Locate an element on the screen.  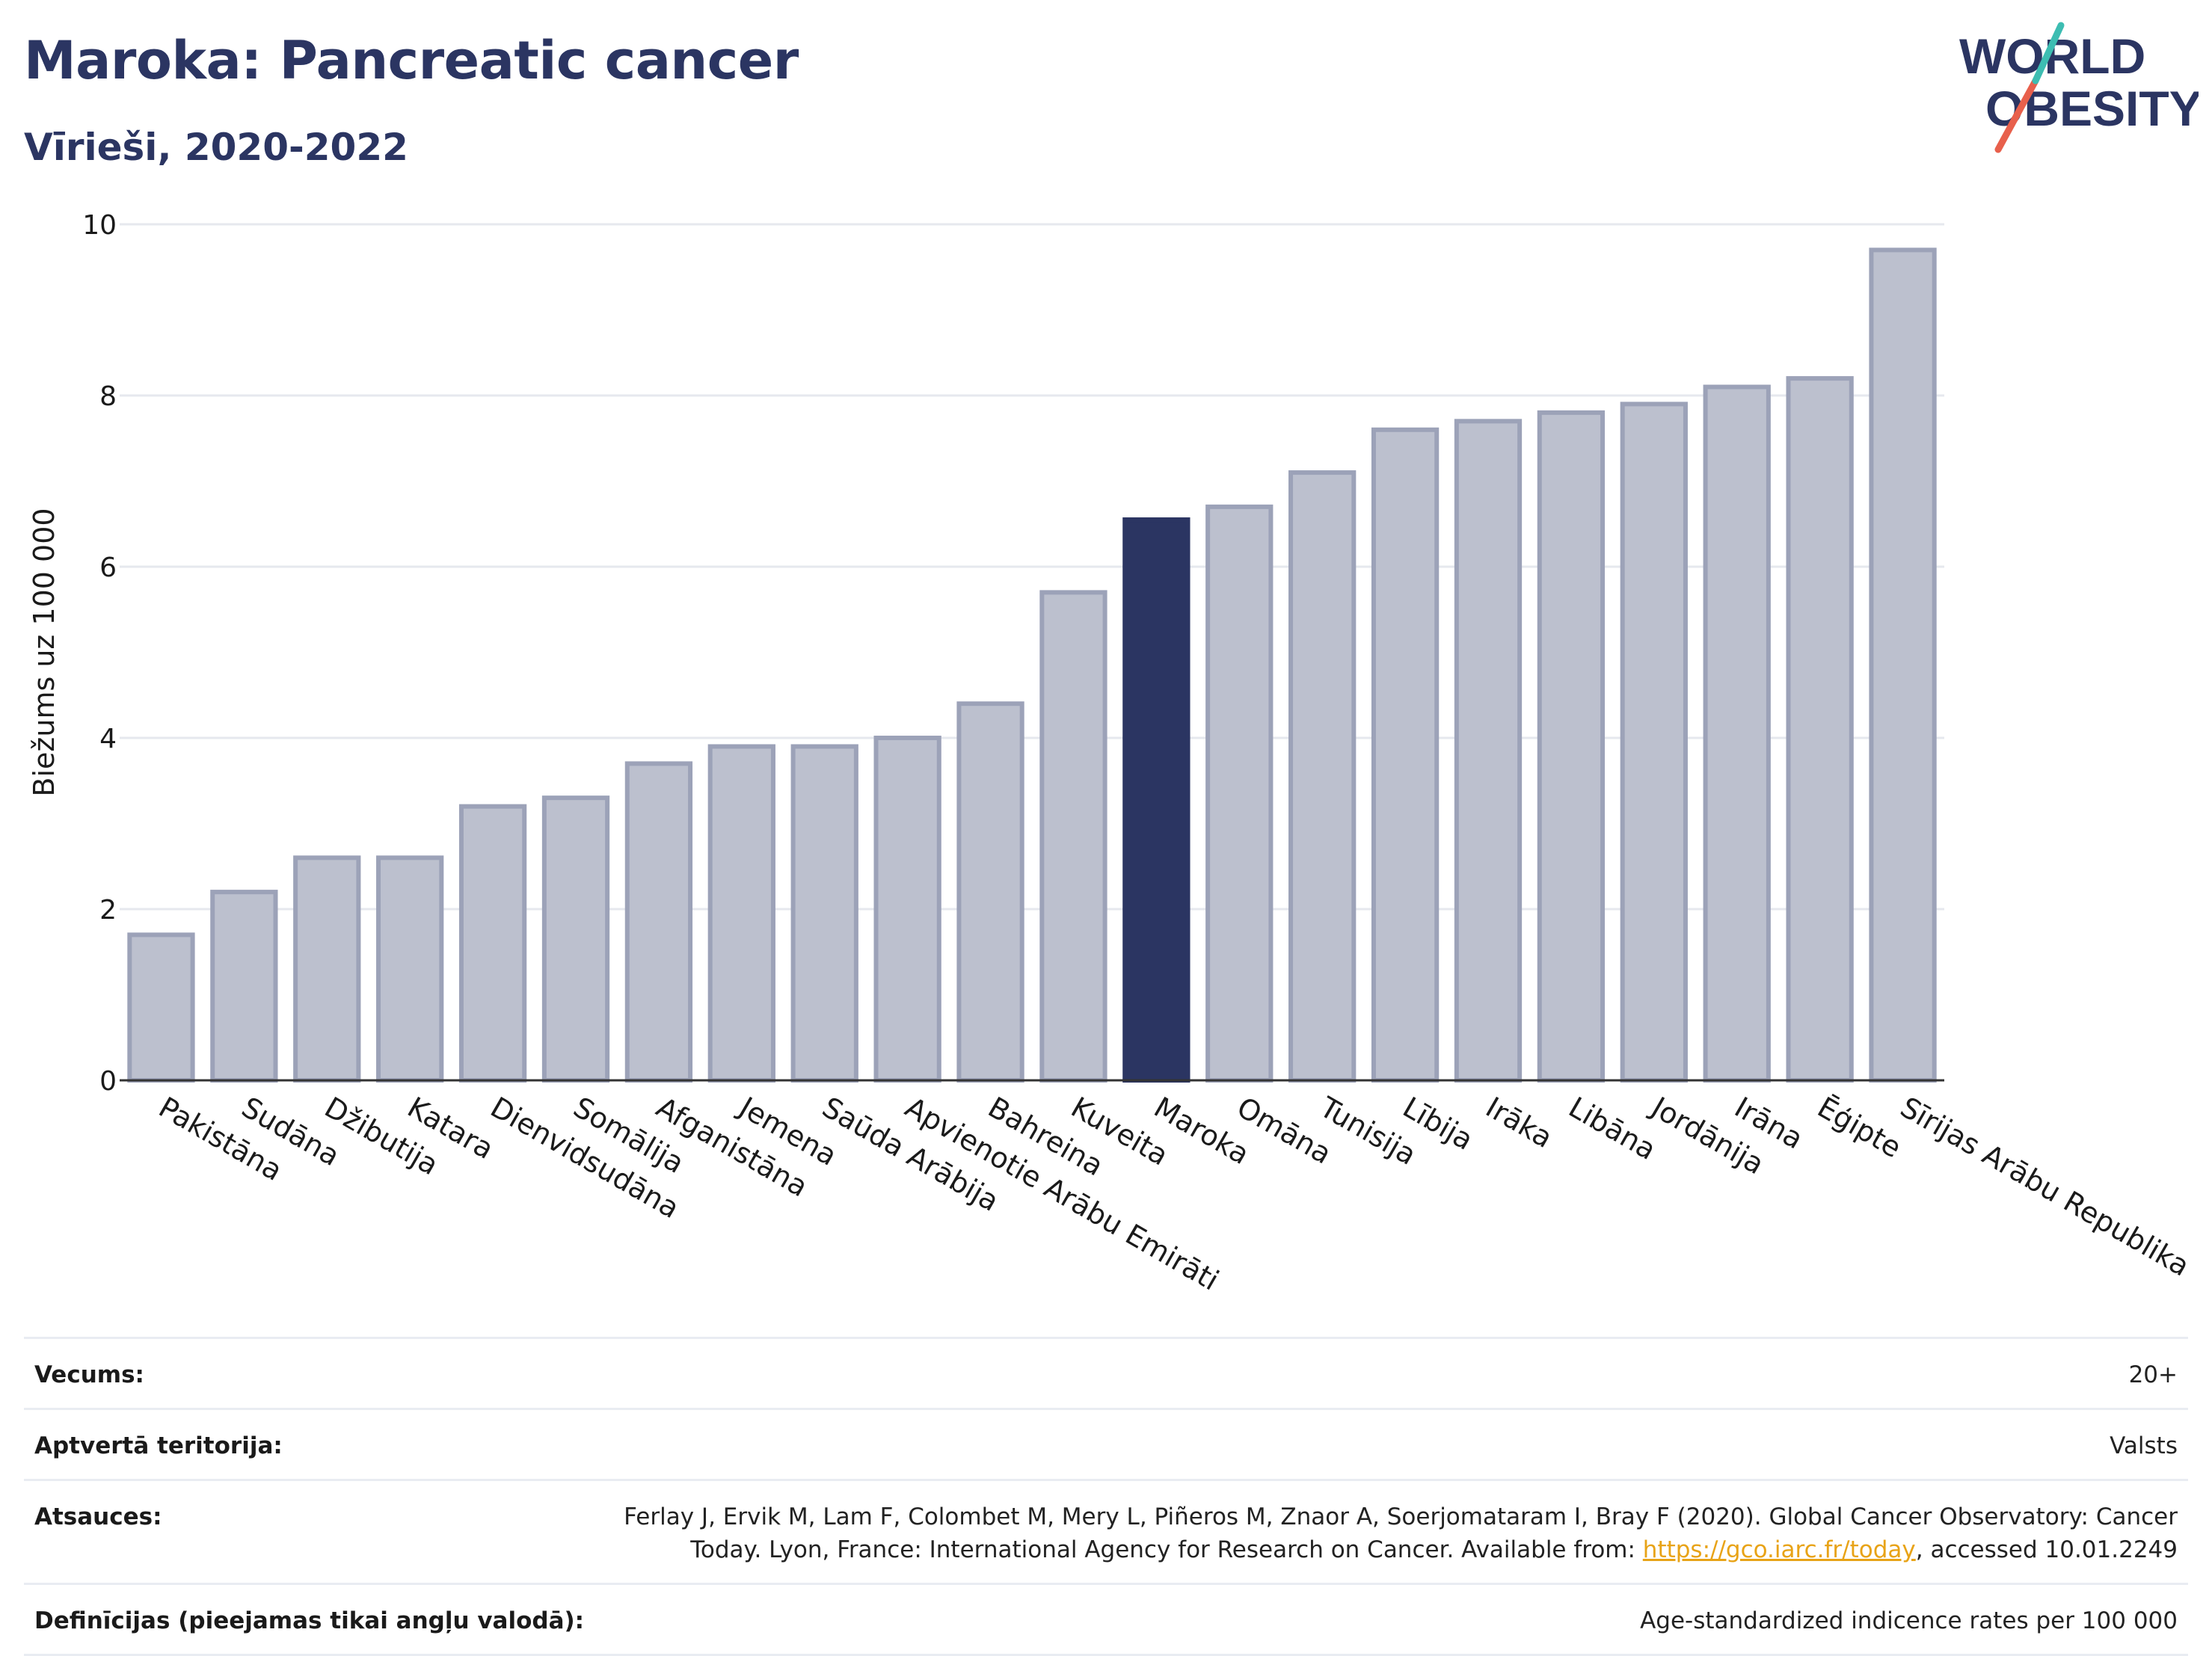
meta-label-age: Vecums: is located at coordinates (89, 1374).